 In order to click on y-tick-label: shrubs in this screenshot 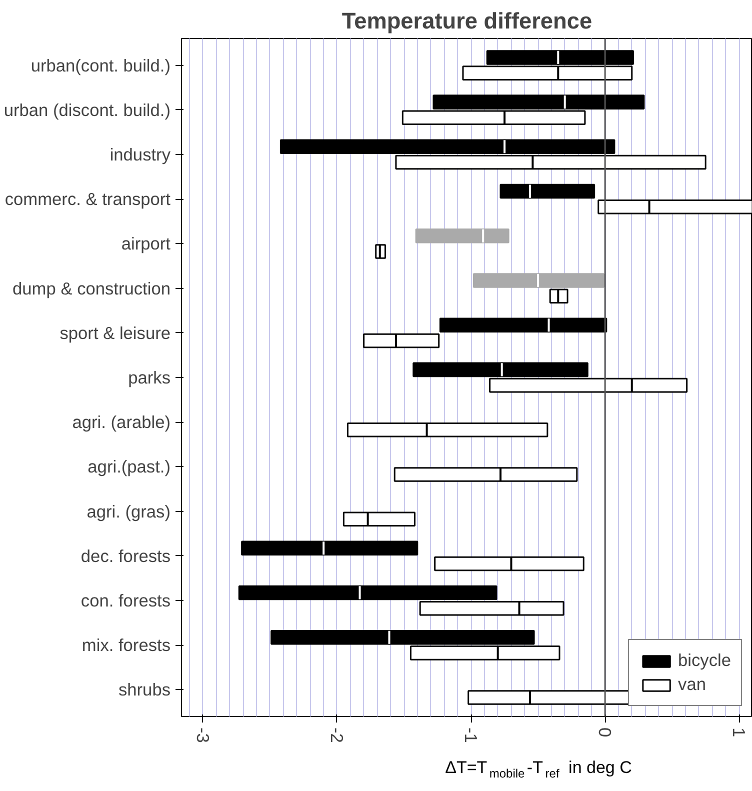, I will do `click(144, 690)`.